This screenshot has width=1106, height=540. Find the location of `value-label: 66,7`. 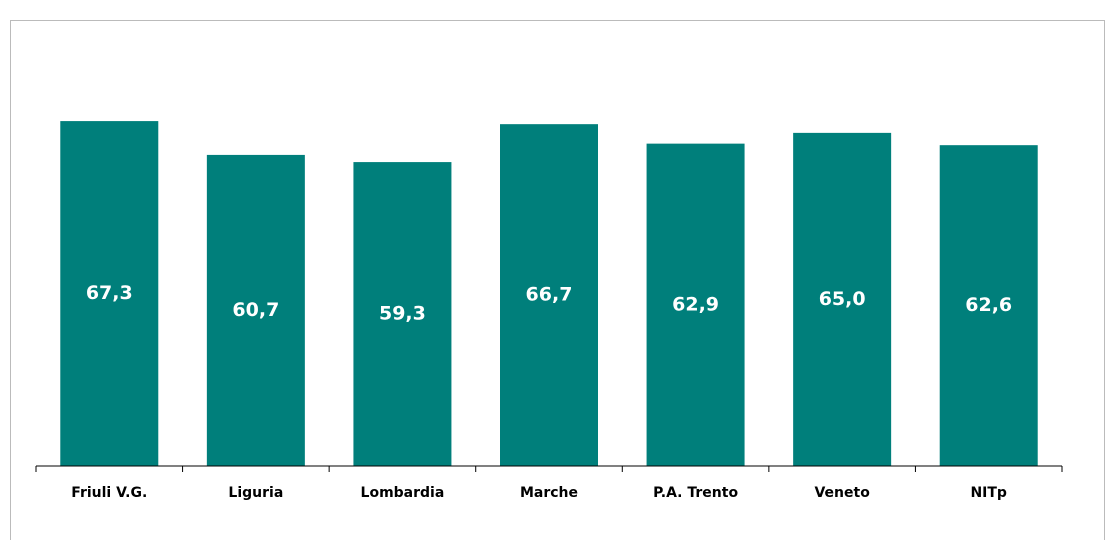

value-label: 66,7 is located at coordinates (549, 295).